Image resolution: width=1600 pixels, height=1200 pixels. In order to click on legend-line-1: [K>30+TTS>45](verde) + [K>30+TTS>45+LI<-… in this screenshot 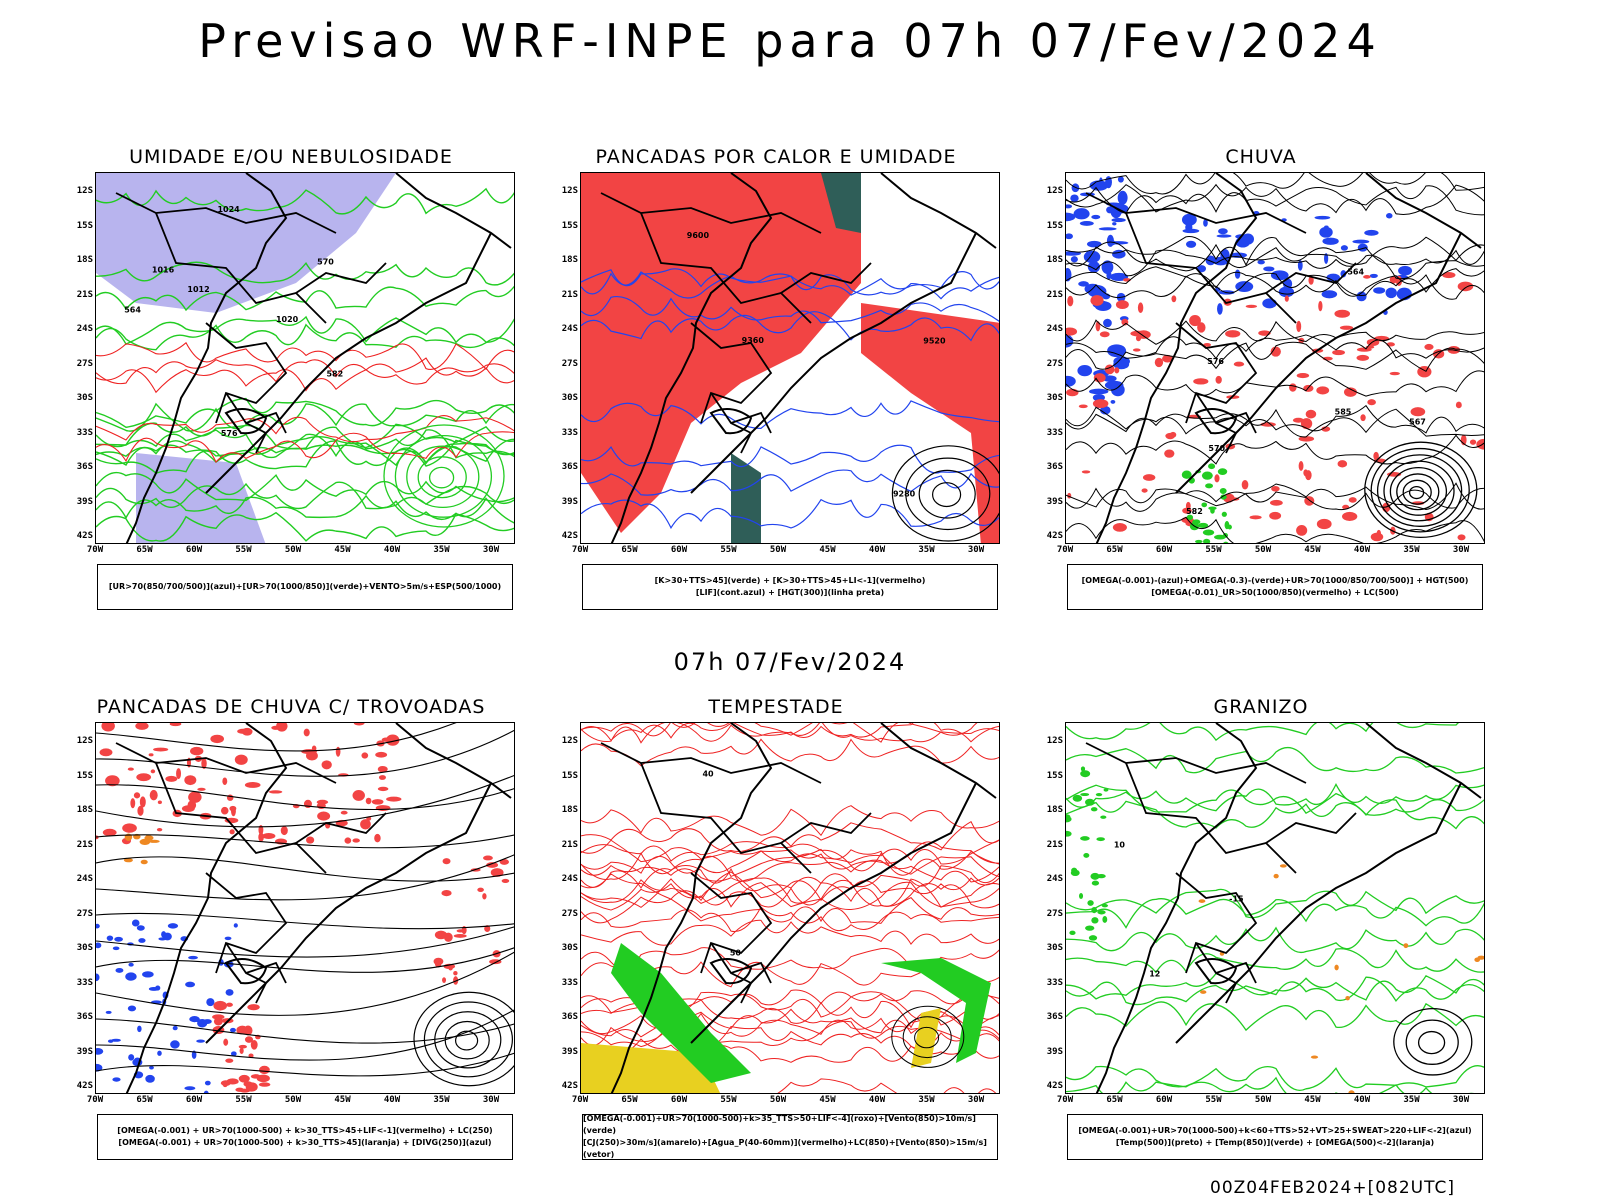, I will do `click(790, 580)`.